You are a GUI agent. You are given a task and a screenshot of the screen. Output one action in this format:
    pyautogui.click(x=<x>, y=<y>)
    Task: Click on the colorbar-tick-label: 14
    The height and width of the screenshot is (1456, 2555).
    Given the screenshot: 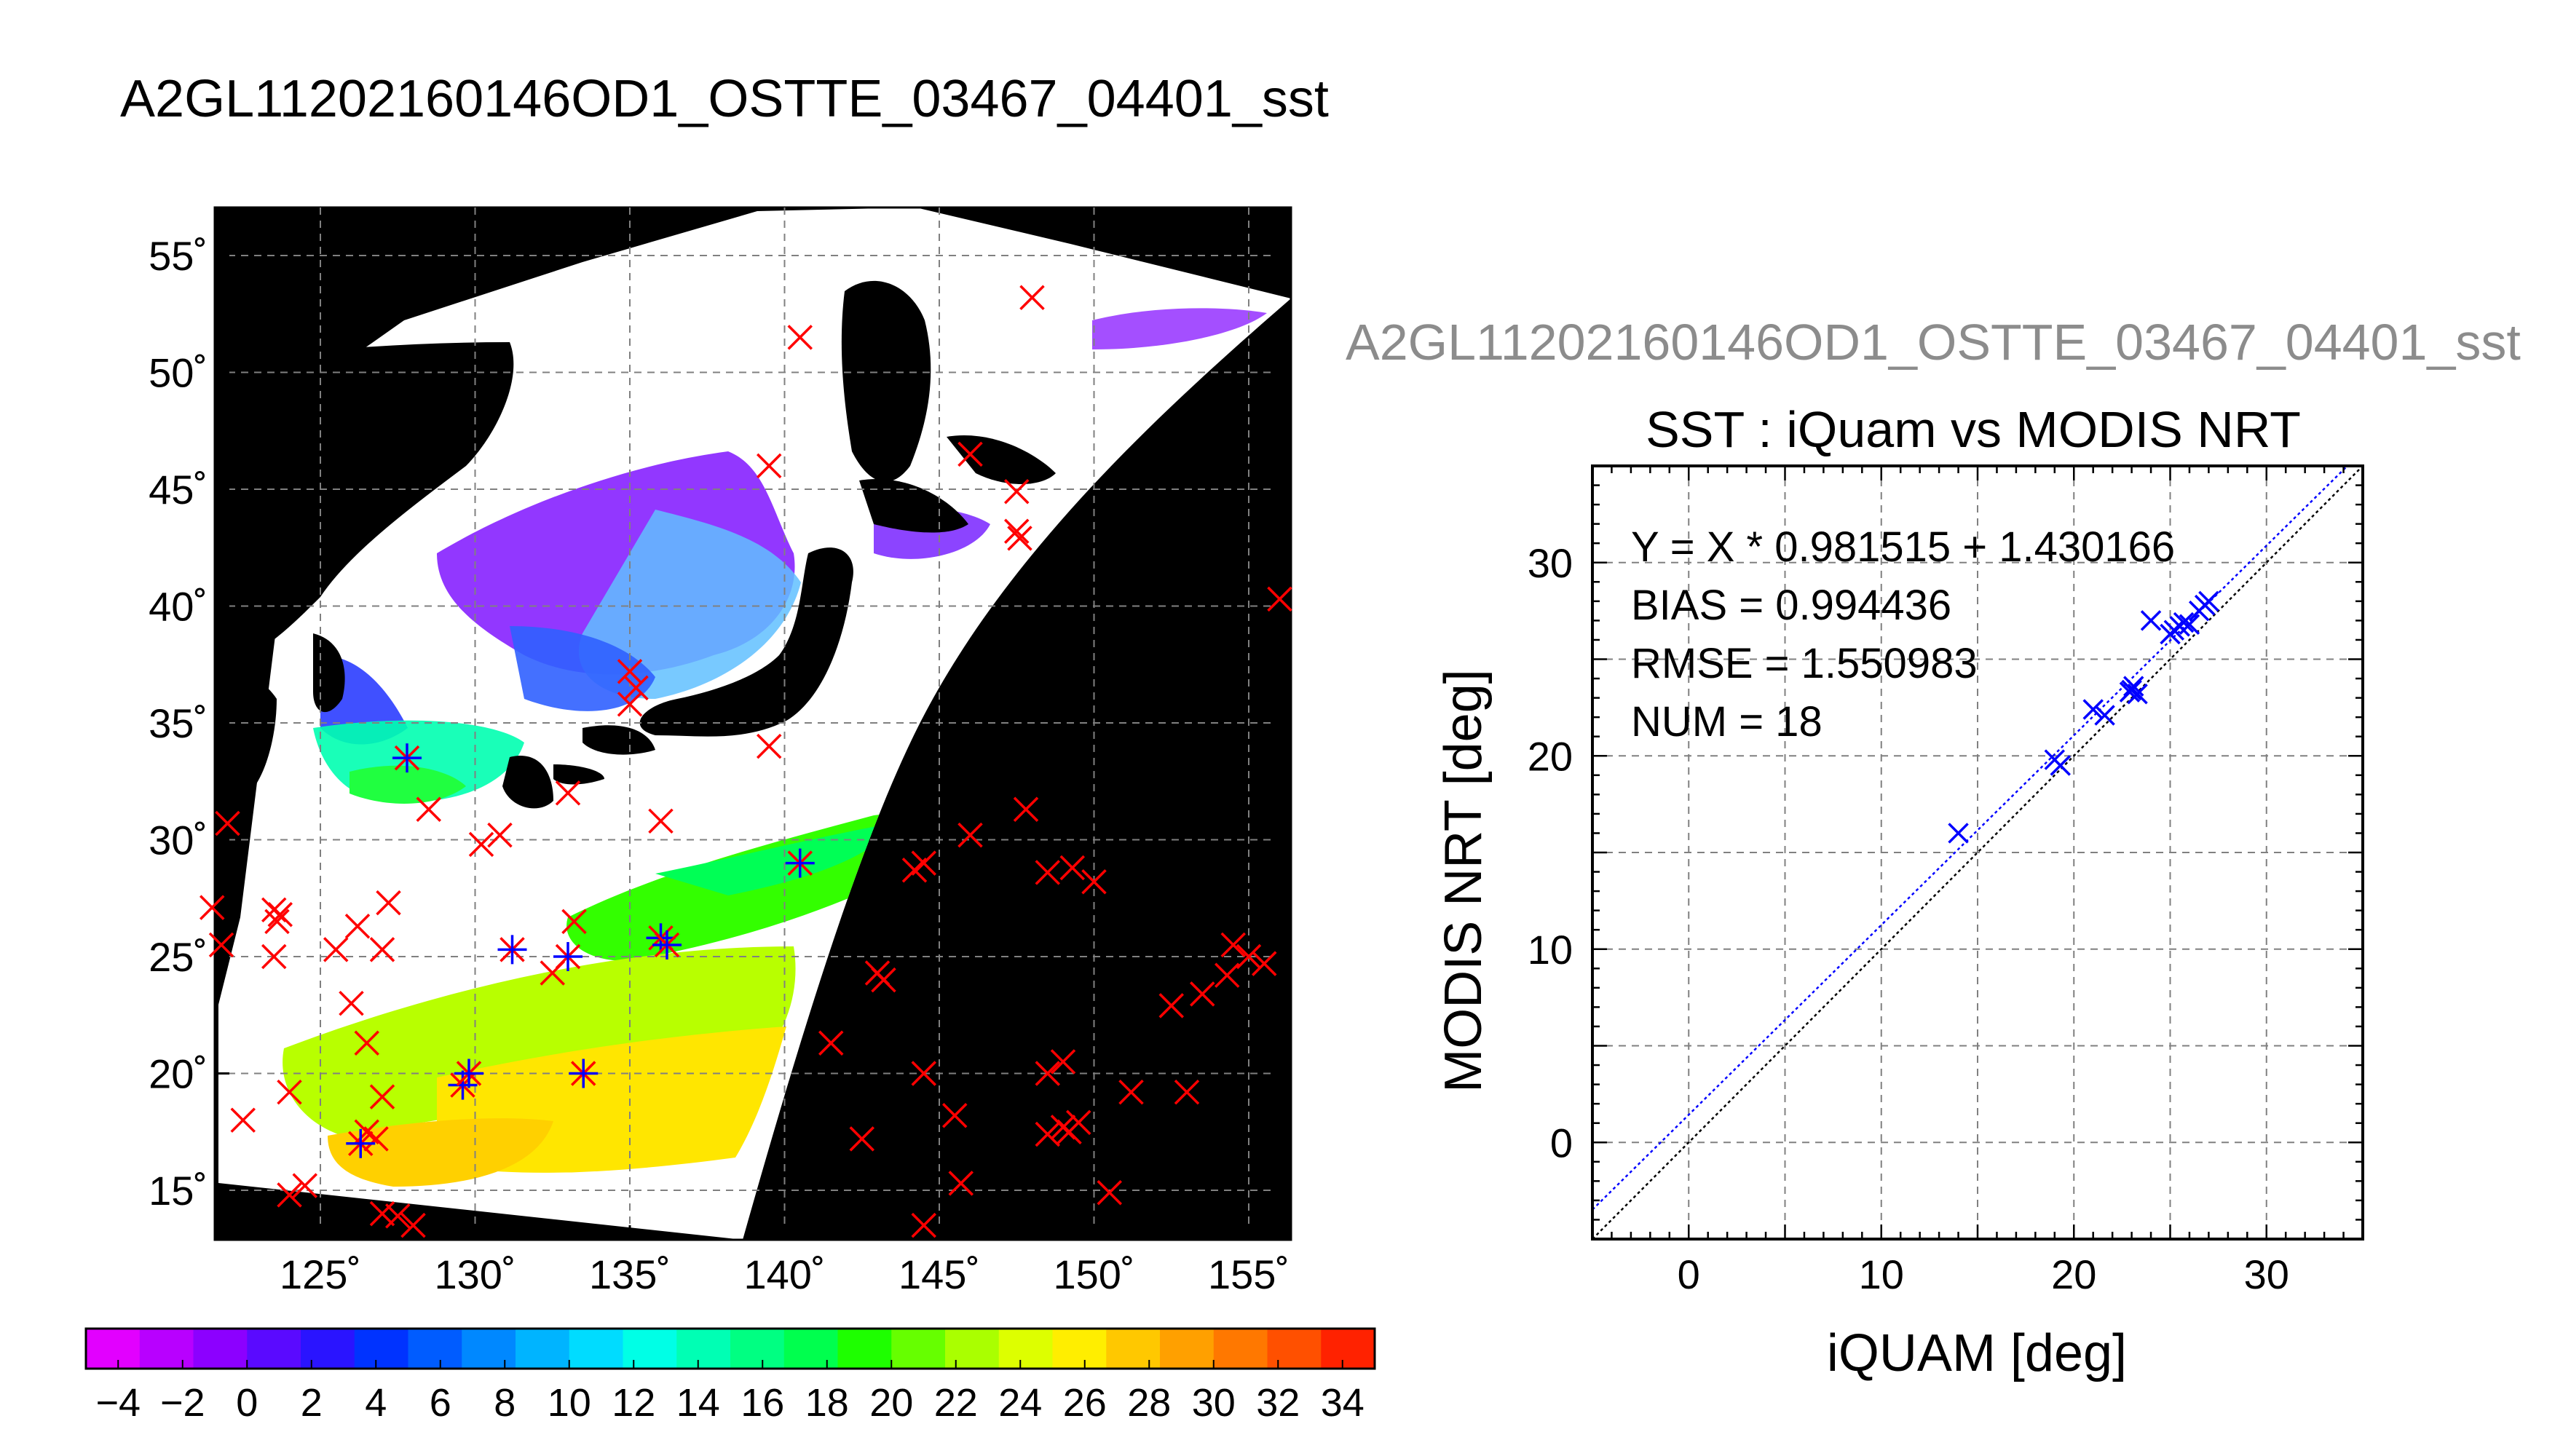 What is the action you would take?
    pyautogui.click(x=698, y=1403)
    